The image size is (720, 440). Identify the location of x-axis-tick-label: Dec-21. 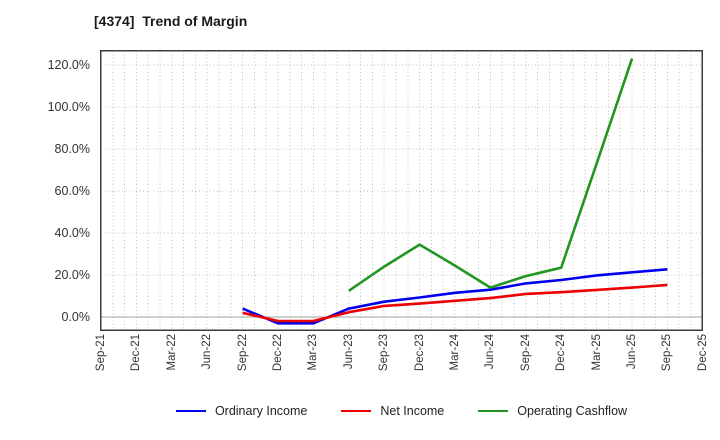
(136, 353).